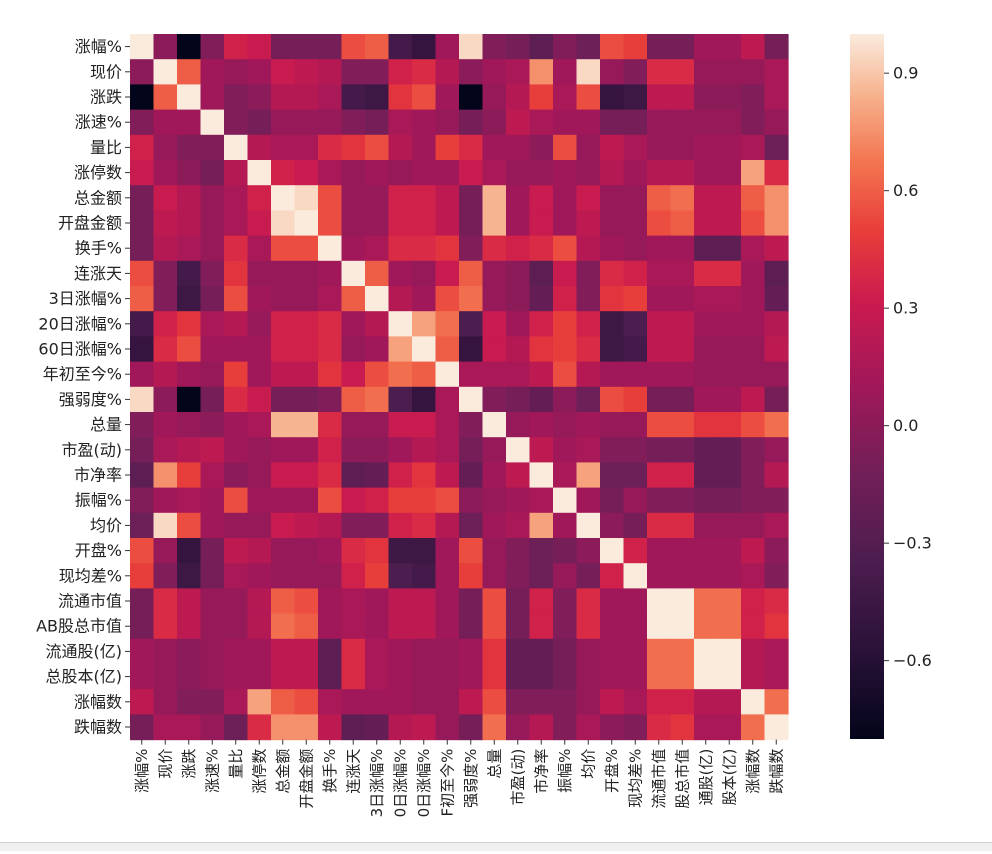 Image resolution: width=992 pixels, height=854 pixels. What do you see at coordinates (98, 727) in the screenshot?
I see `row-label: 跌幅数` at bounding box center [98, 727].